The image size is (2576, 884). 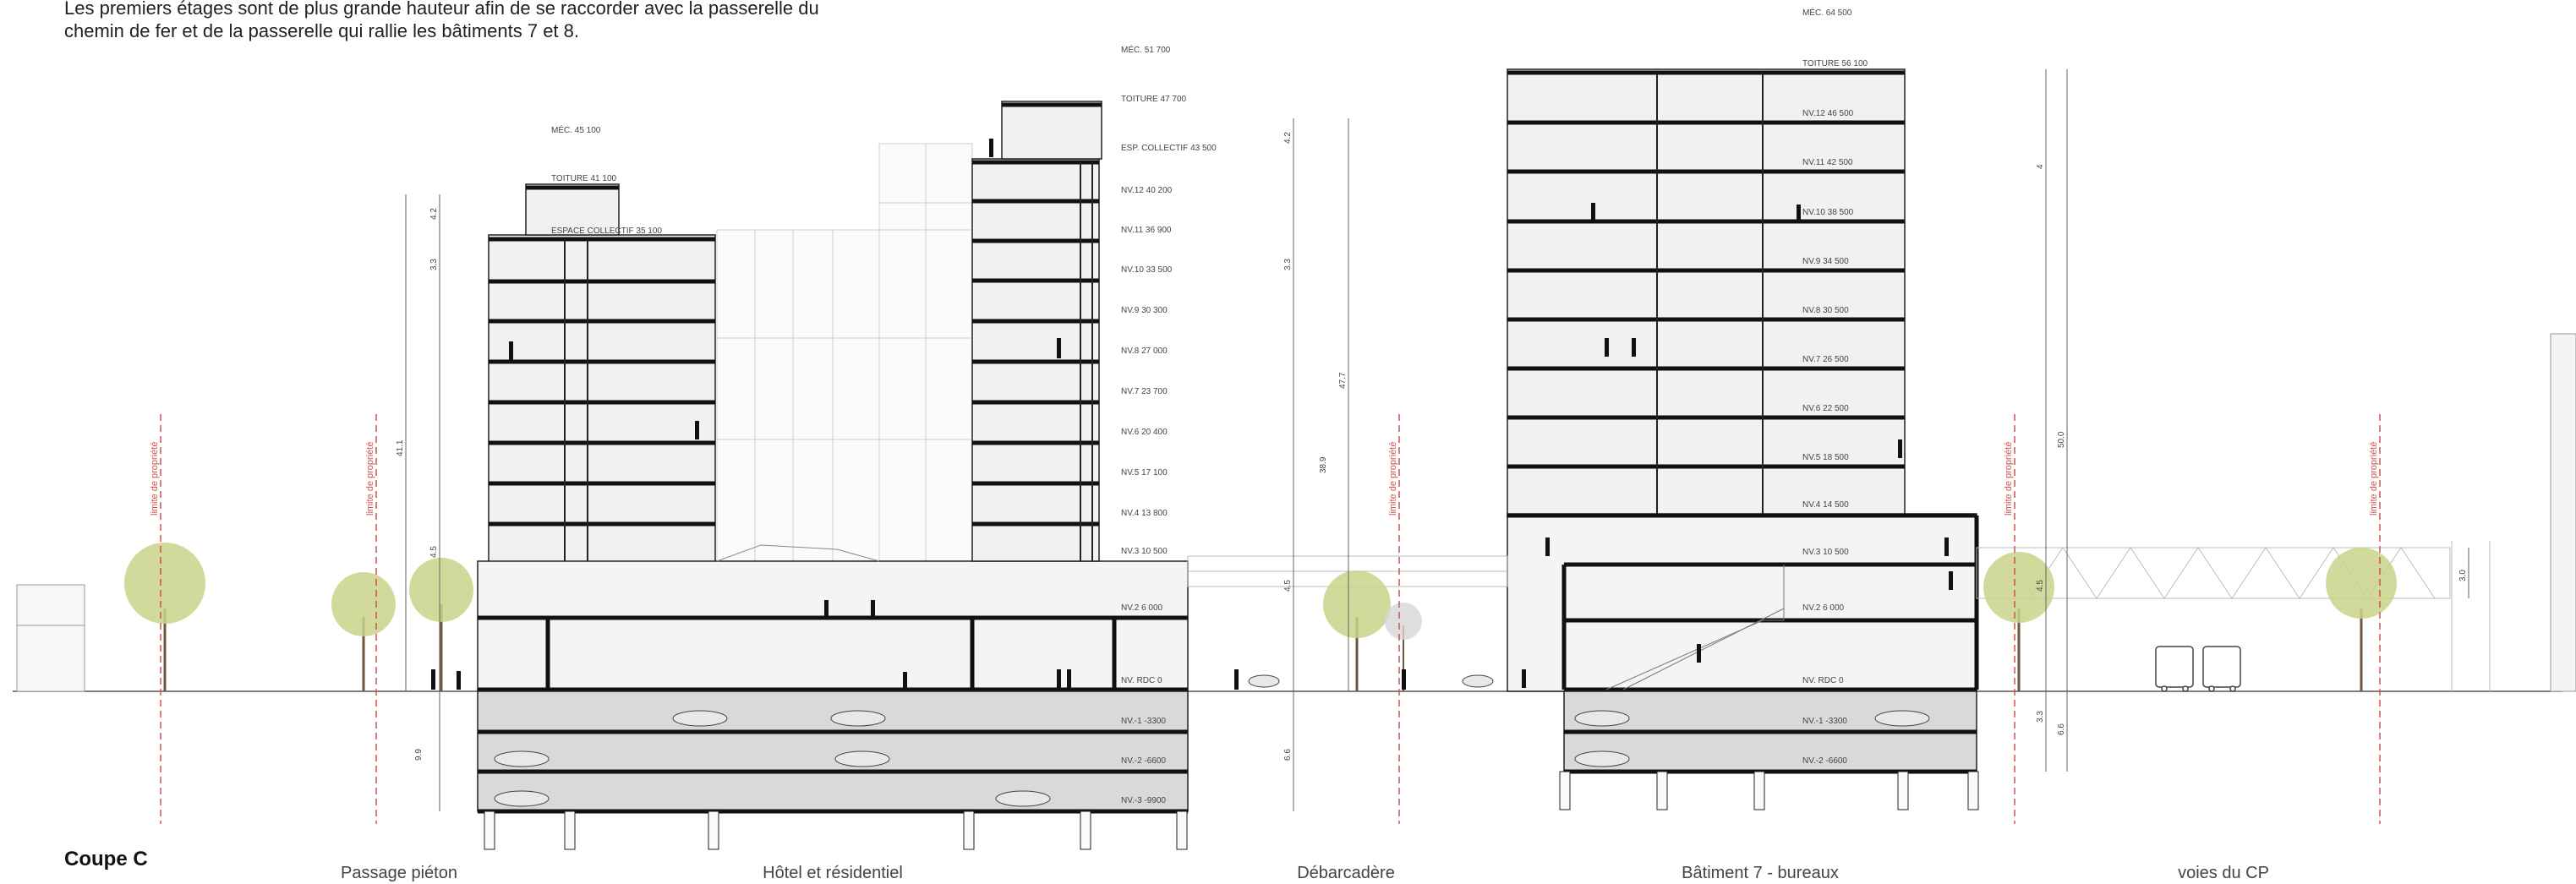 What do you see at coordinates (1343, 380) in the screenshot?
I see `dim-mid-total: 47.7` at bounding box center [1343, 380].